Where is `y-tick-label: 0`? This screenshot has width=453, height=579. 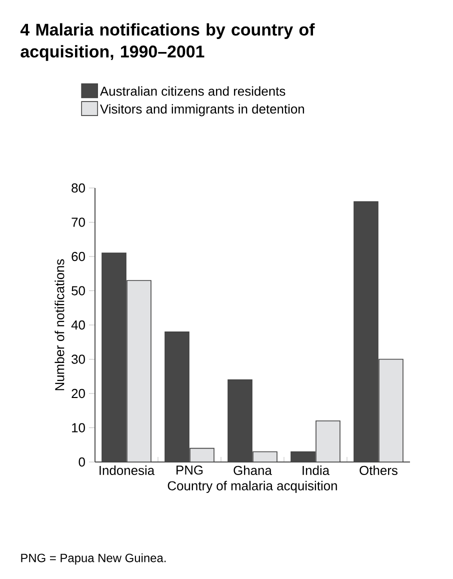 y-tick-label: 0 is located at coordinates (81, 462).